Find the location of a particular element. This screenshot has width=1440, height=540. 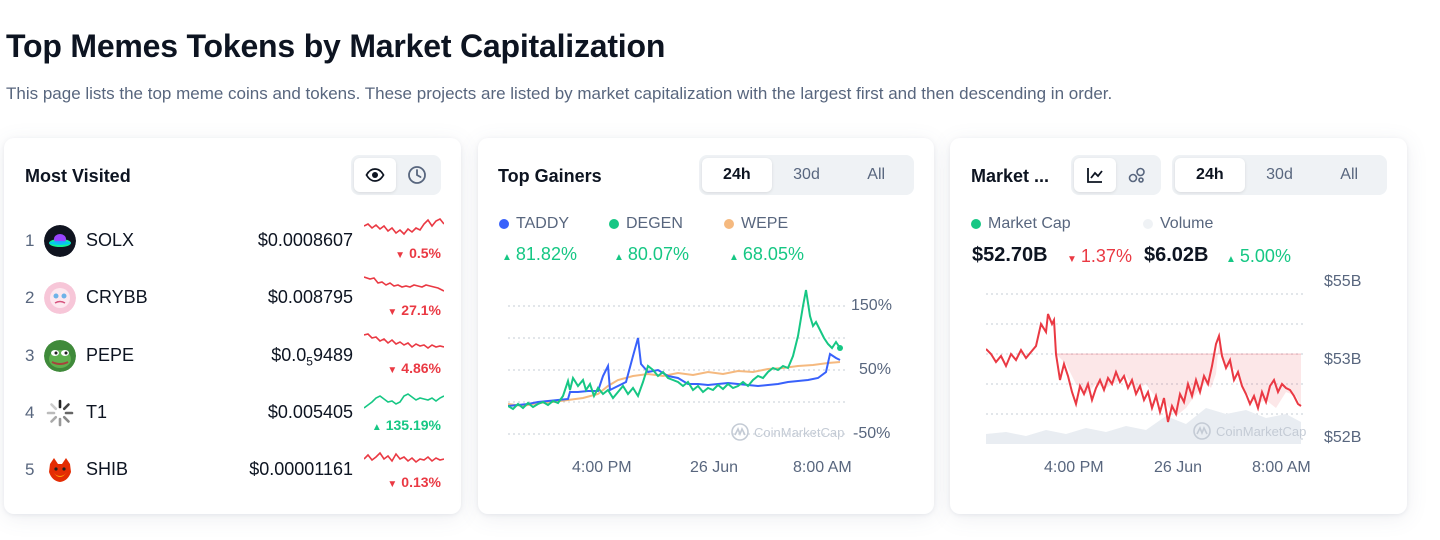

shib-logo-icon is located at coordinates (60, 470).